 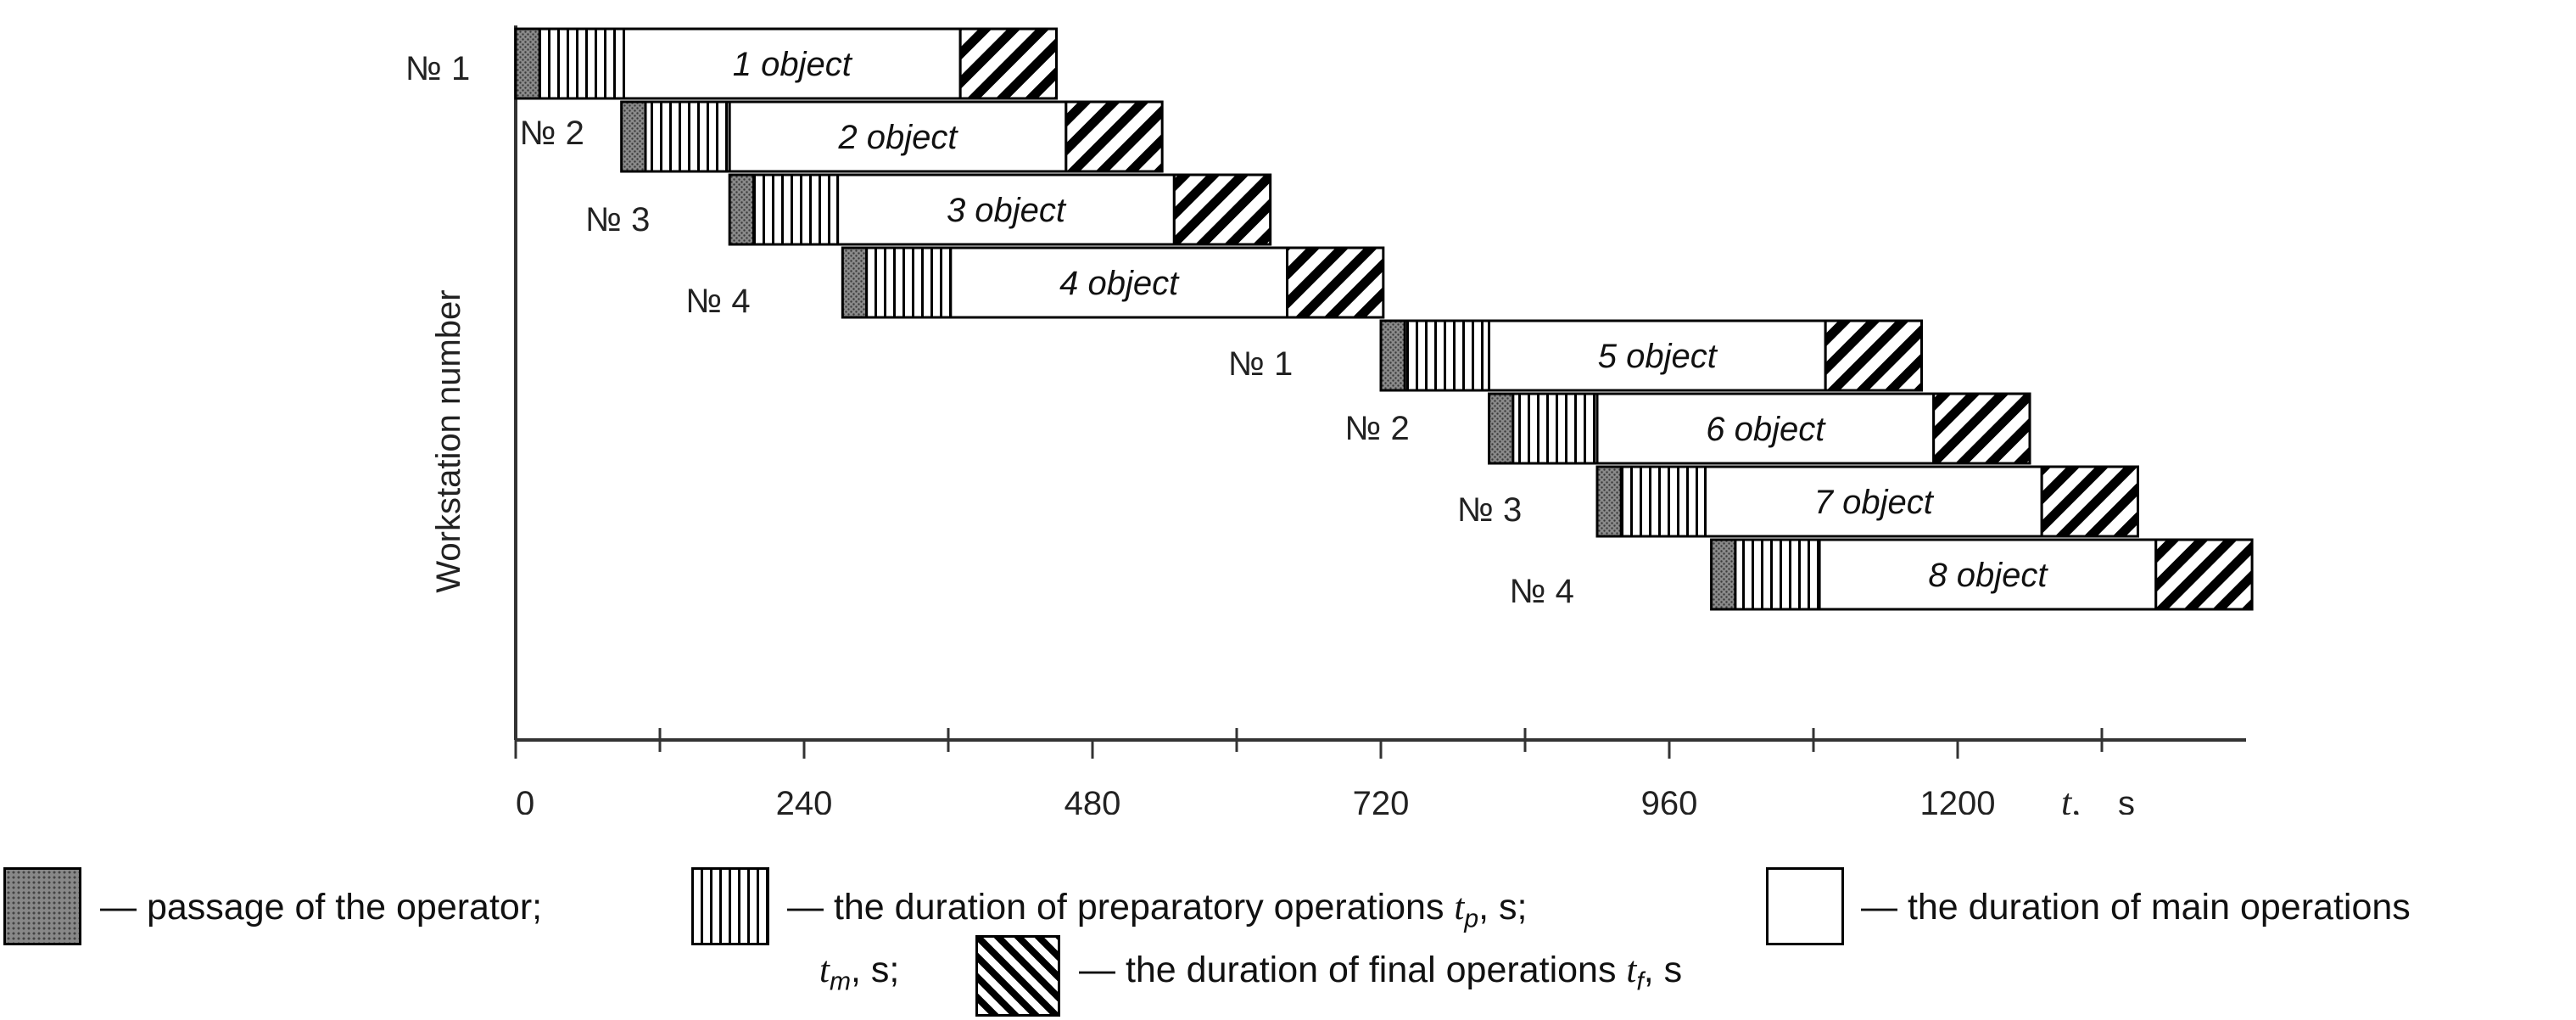 What do you see at coordinates (1381, 800) in the screenshot?
I see `x-tick-label-720: 720` at bounding box center [1381, 800].